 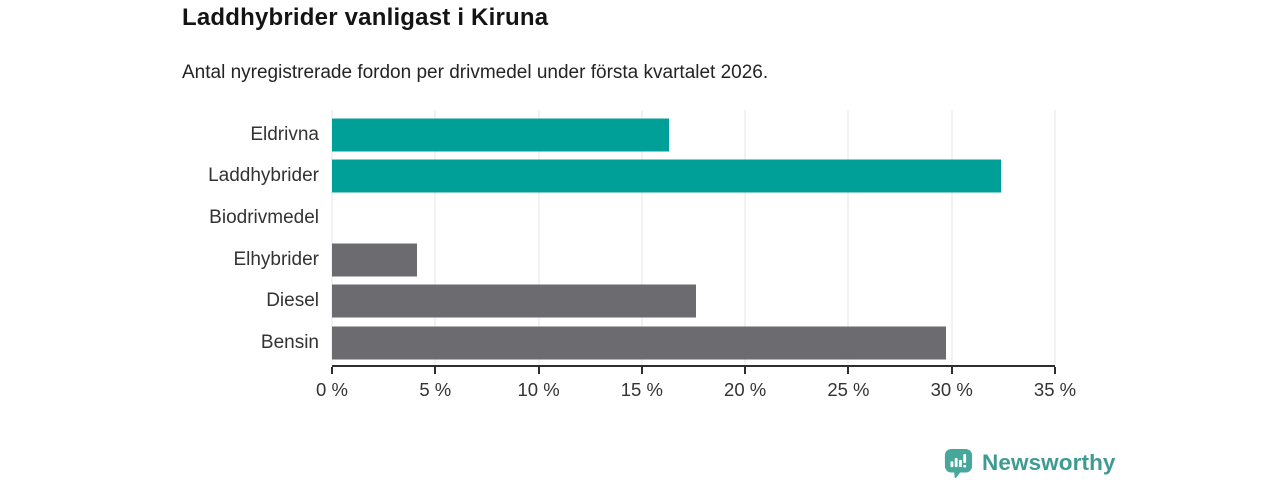 What do you see at coordinates (639, 343) in the screenshot?
I see `bar-bensin` at bounding box center [639, 343].